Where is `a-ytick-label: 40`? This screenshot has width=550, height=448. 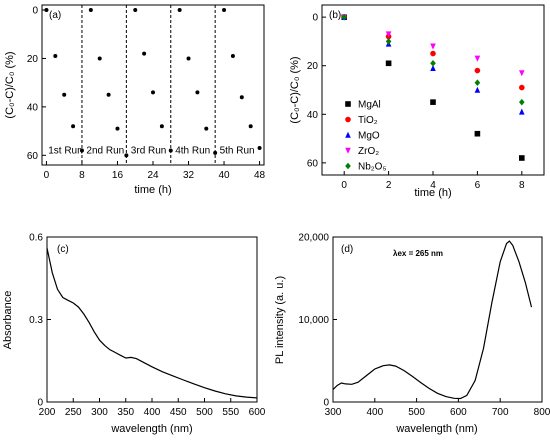
a-ytick-label: 40 is located at coordinates (33, 107).